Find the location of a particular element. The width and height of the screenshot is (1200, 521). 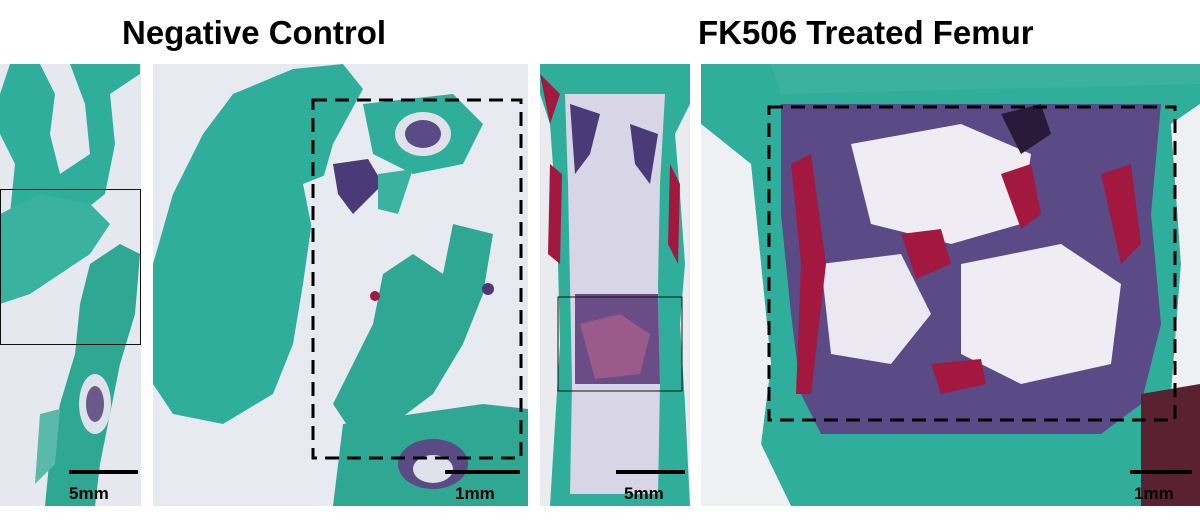

negative-control-title: Negative Control is located at coordinates (254, 32).